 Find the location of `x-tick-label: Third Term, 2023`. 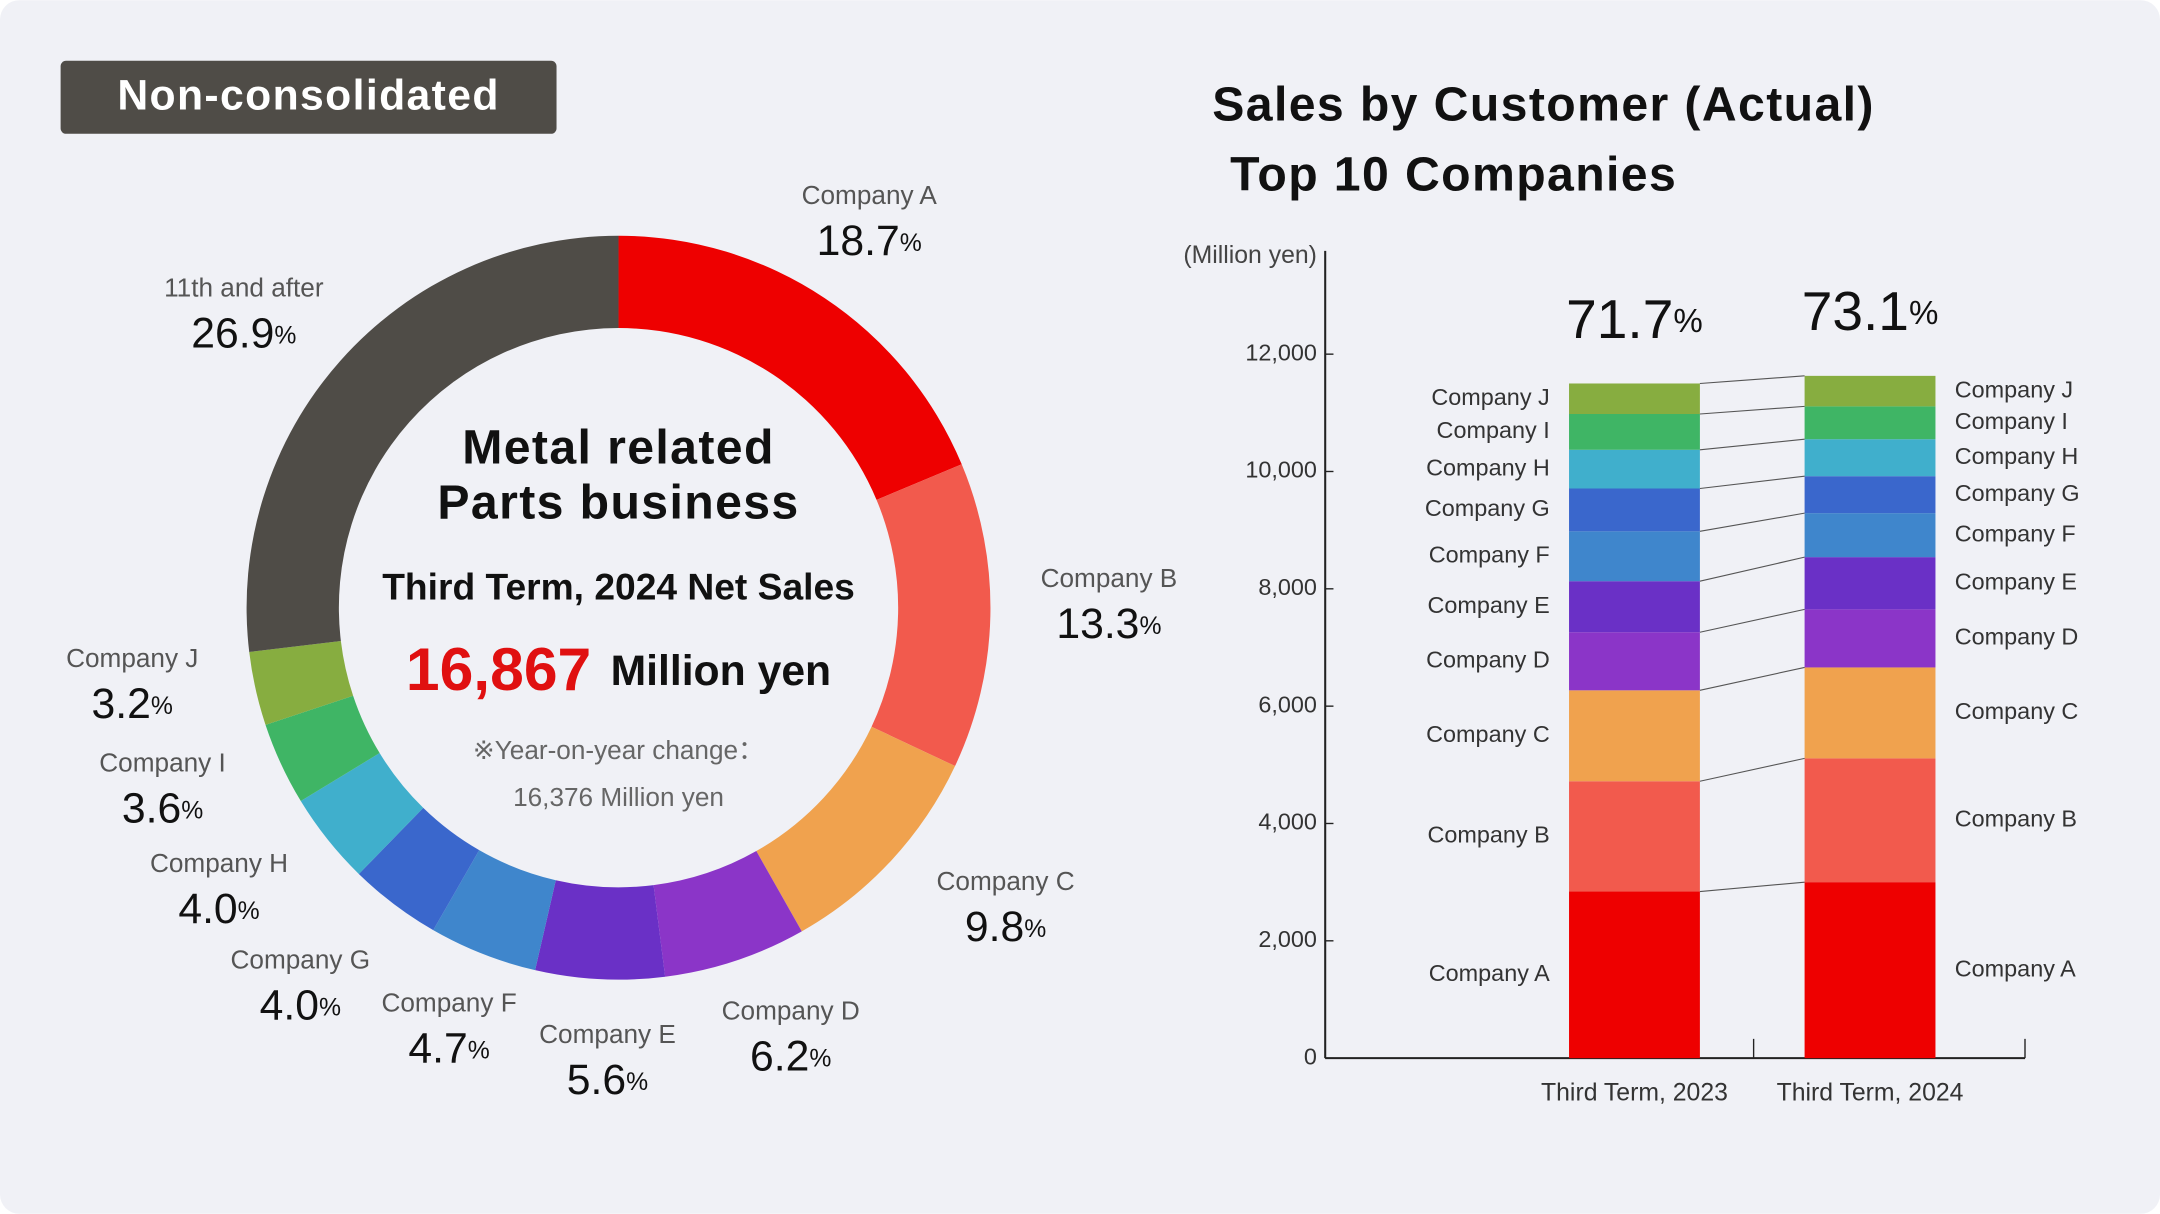

x-tick-label: Third Term, 2023 is located at coordinates (1634, 1093).